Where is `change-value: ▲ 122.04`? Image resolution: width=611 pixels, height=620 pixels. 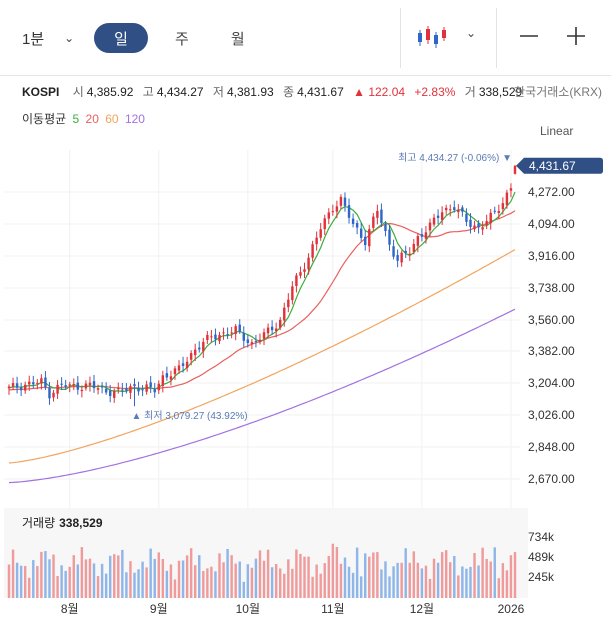
change-value: ▲ 122.04 is located at coordinates (379, 92).